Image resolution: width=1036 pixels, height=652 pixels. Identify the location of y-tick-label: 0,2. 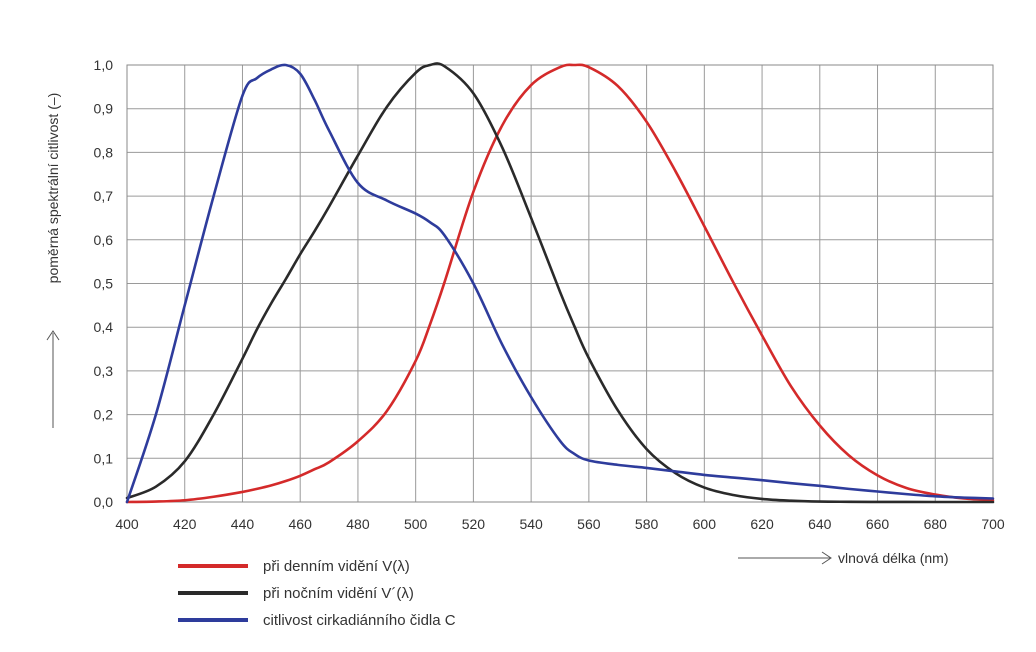
(104, 415).